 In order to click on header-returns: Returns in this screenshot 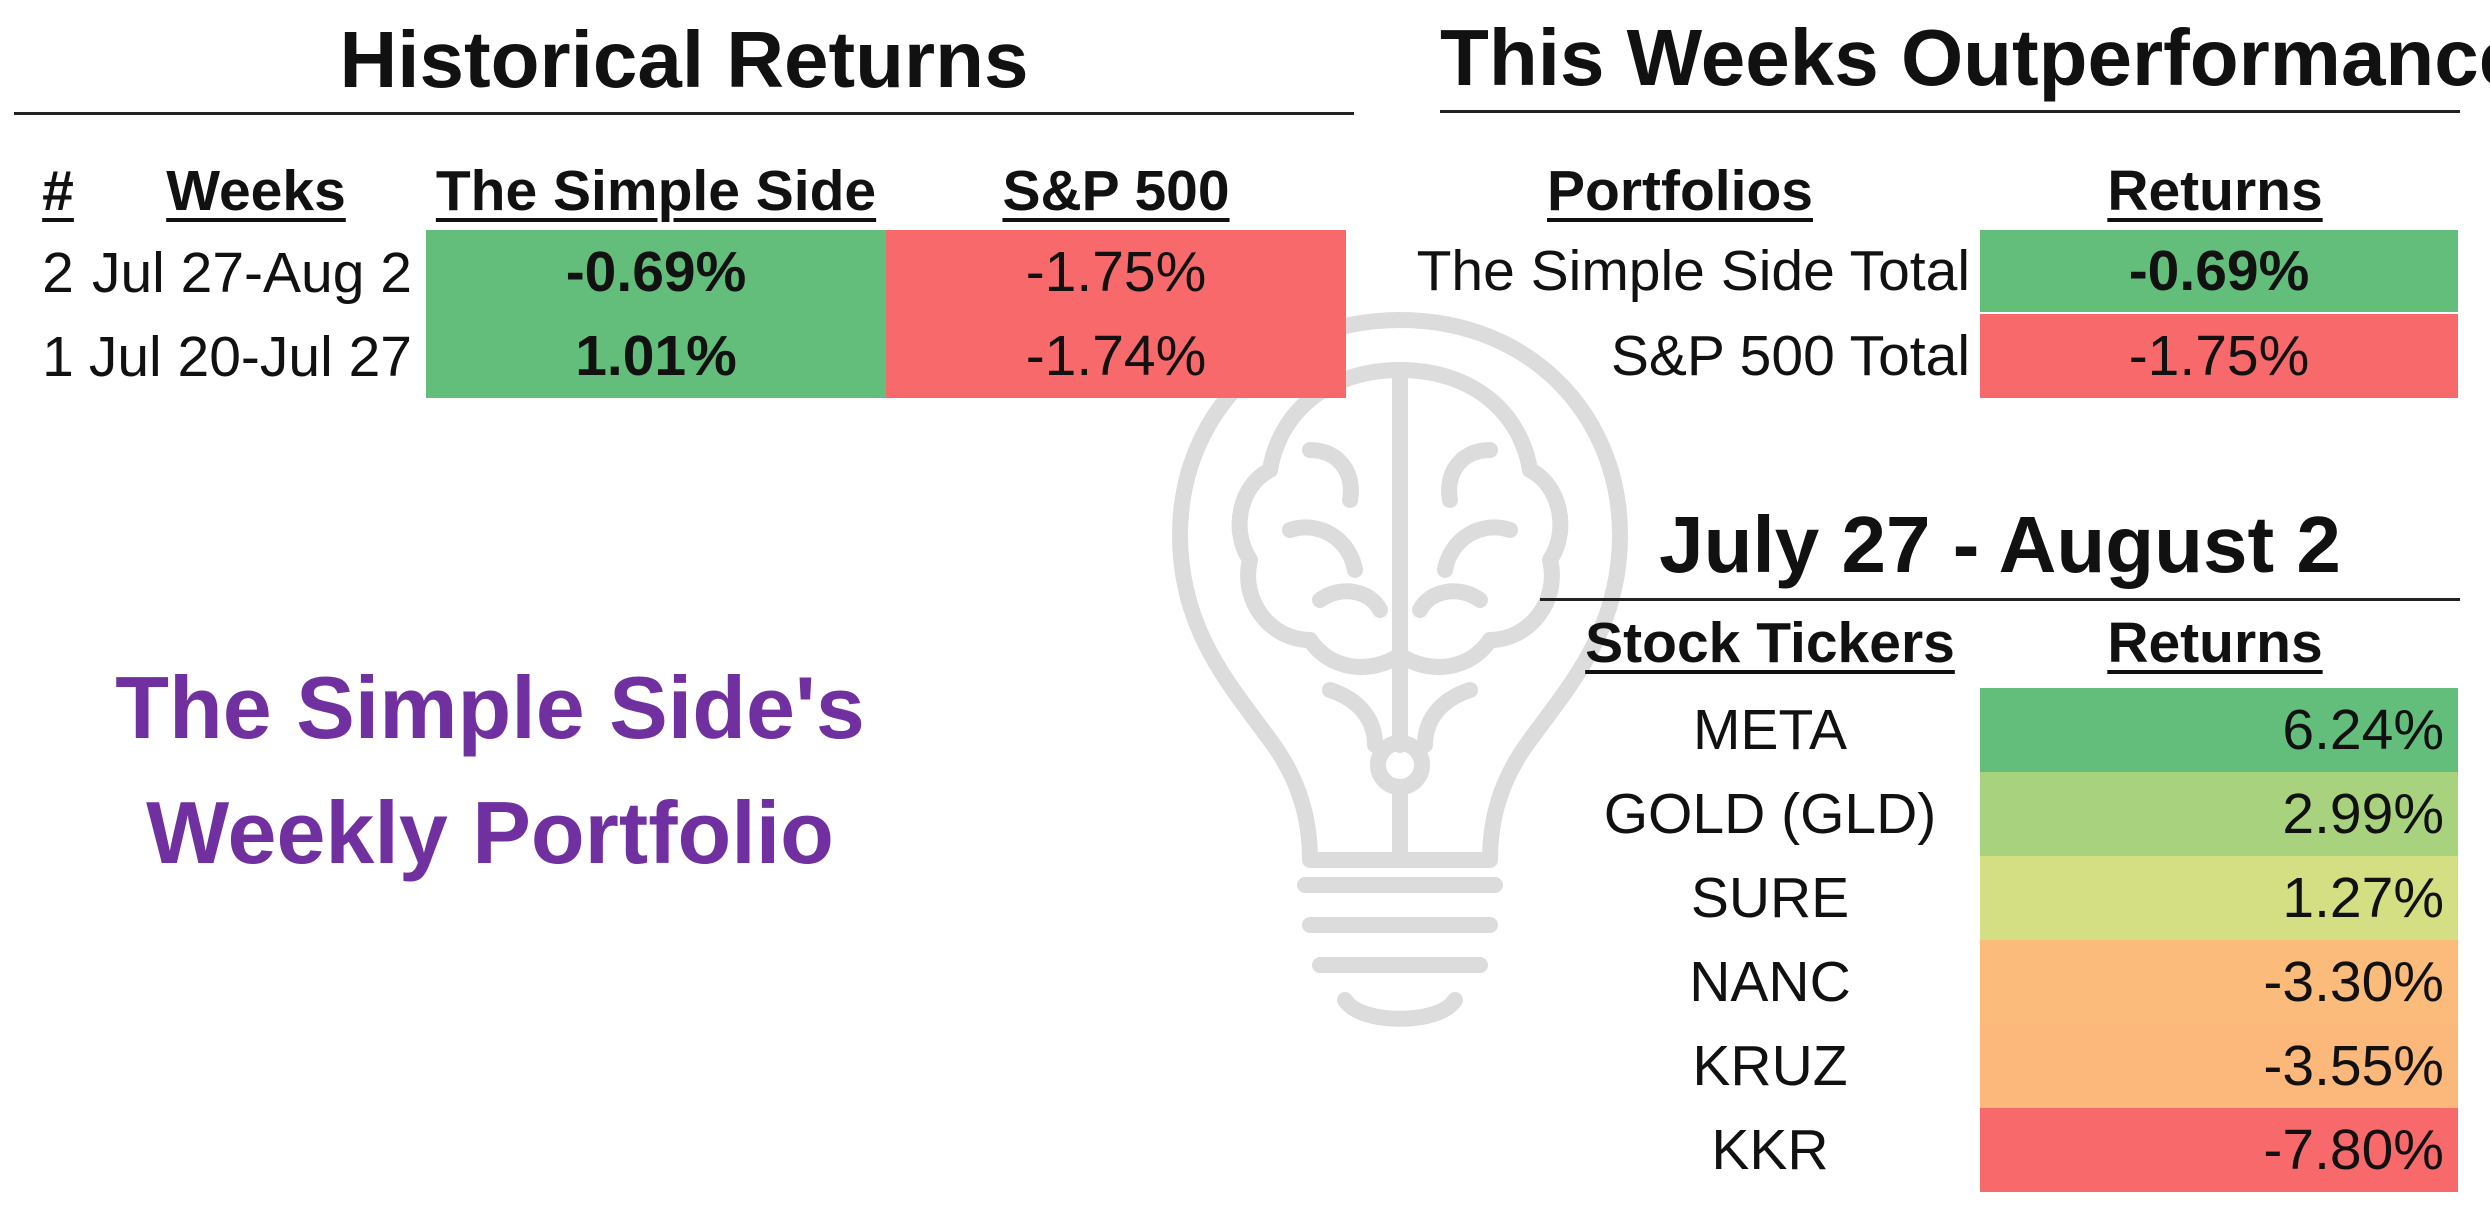, I will do `click(2215, 191)`.